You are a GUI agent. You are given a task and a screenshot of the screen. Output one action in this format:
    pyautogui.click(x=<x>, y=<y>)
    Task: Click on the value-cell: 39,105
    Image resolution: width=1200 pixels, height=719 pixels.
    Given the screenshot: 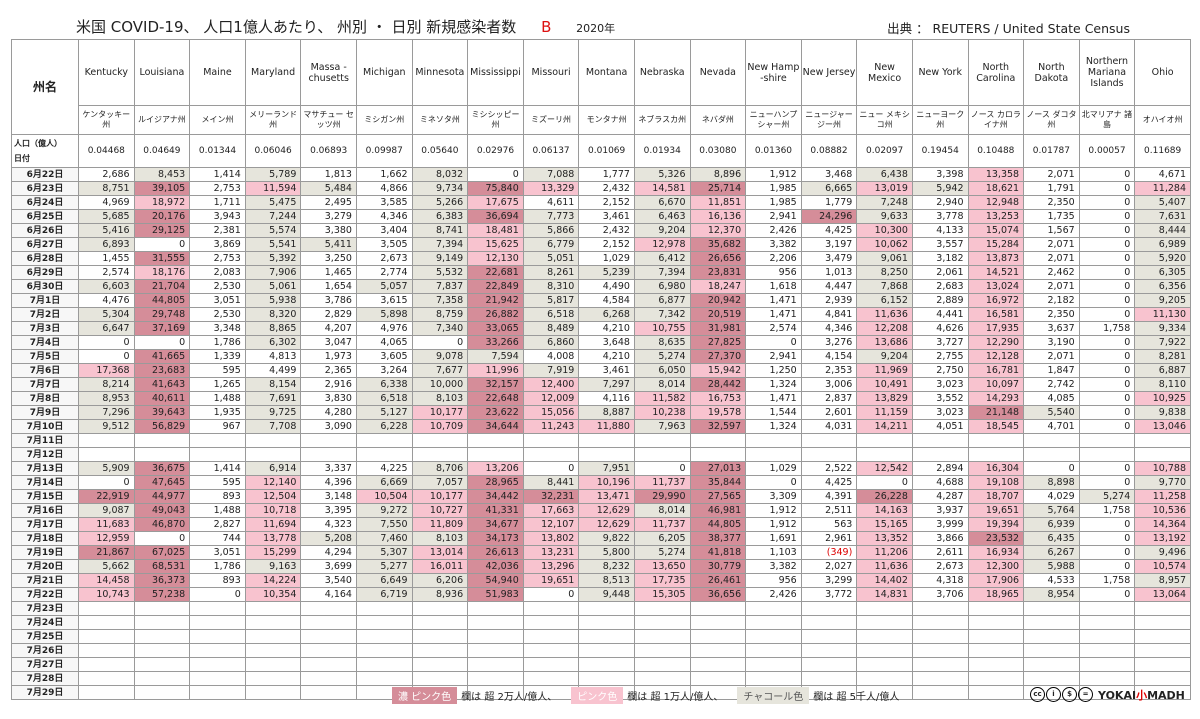 What is the action you would take?
    pyautogui.click(x=162, y=188)
    